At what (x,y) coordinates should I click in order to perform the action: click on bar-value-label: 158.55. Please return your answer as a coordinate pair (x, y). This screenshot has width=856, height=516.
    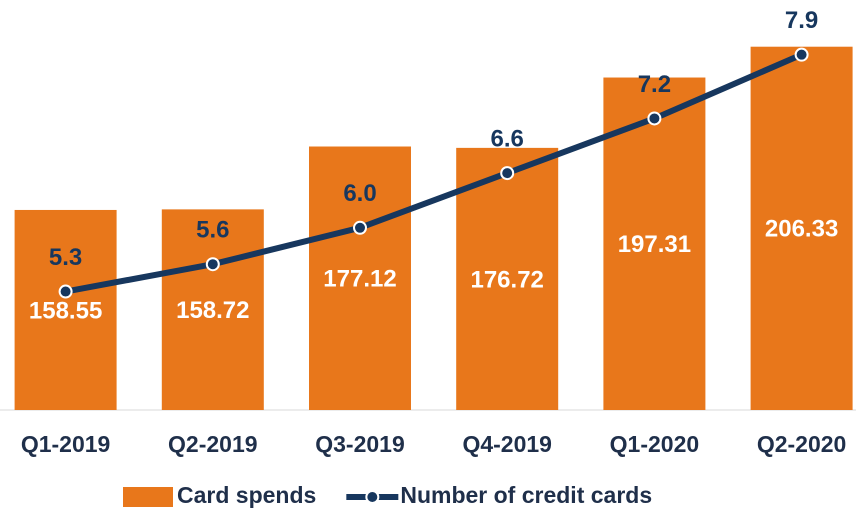
    Looking at the image, I should click on (65, 310).